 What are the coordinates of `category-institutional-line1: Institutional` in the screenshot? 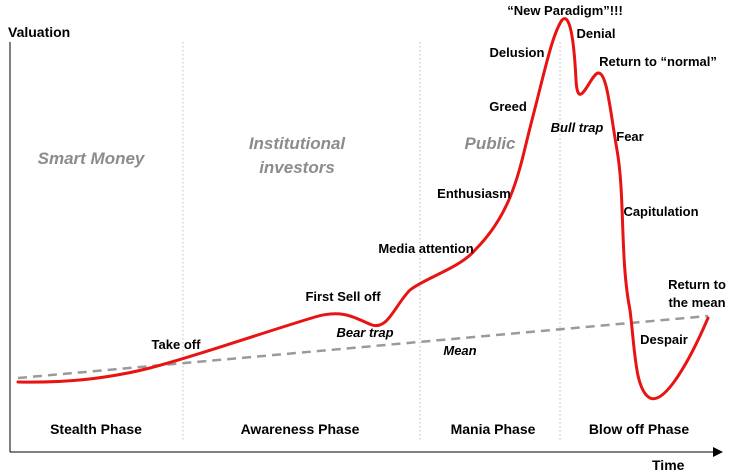 It's located at (298, 143).